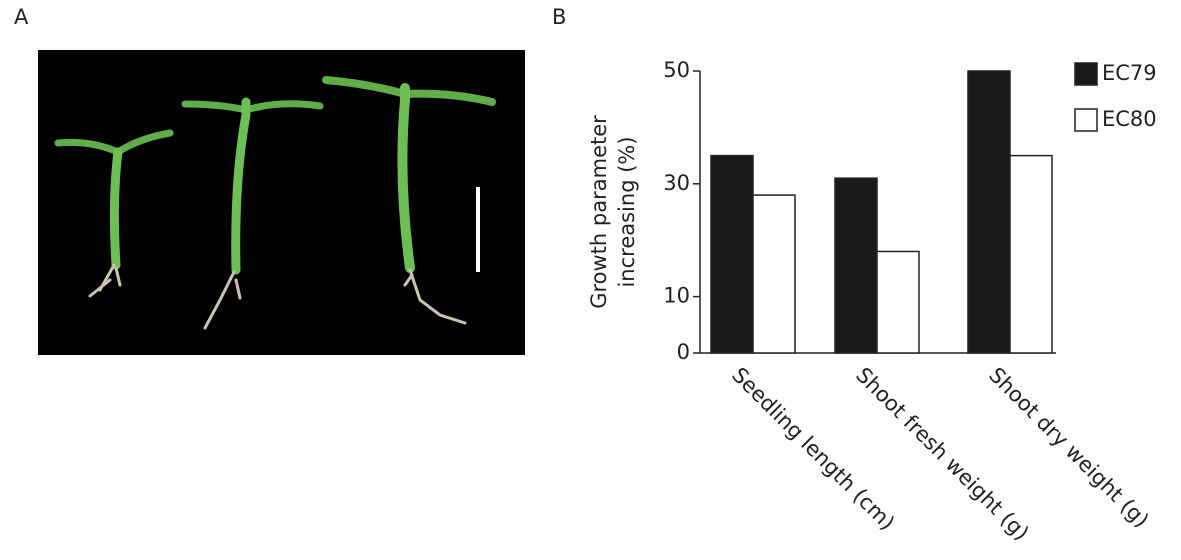  I want to click on legend-label: EC79, so click(1129, 73).